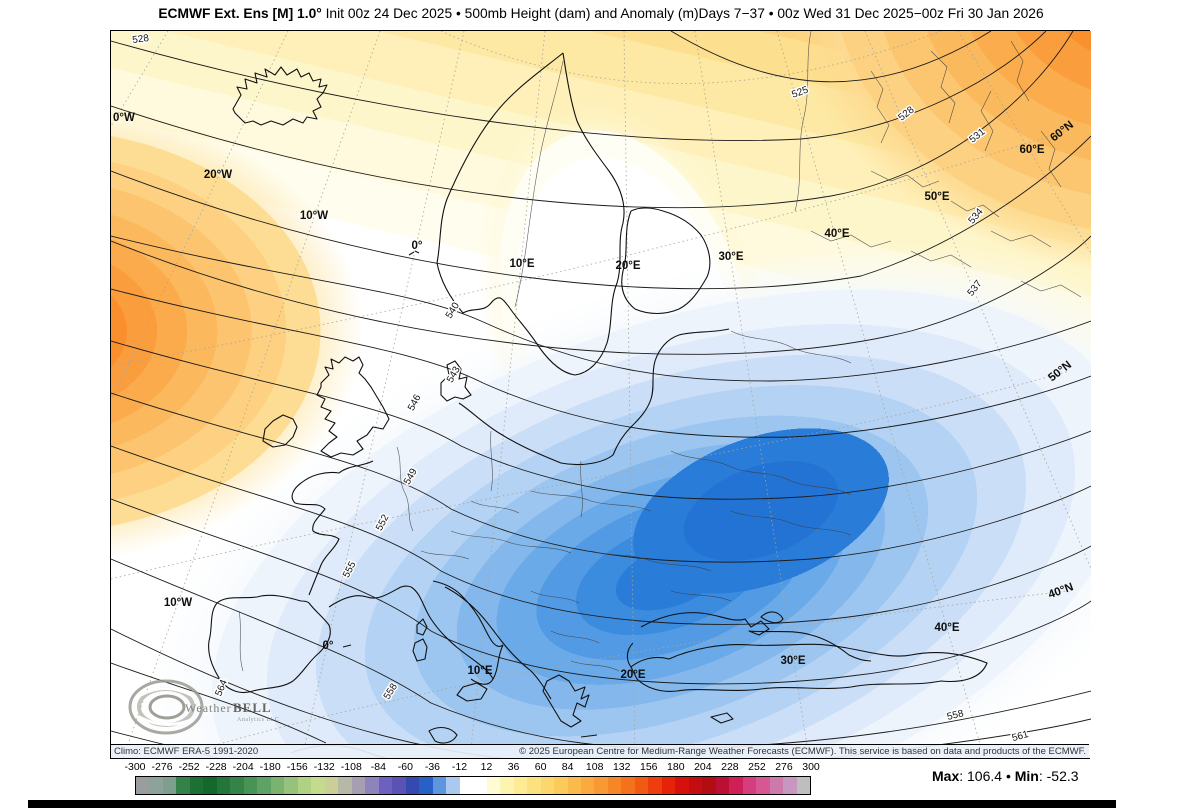 Image resolution: width=1202 pixels, height=808 pixels. What do you see at coordinates (566, 701) in the screenshot?
I see `greece-coast` at bounding box center [566, 701].